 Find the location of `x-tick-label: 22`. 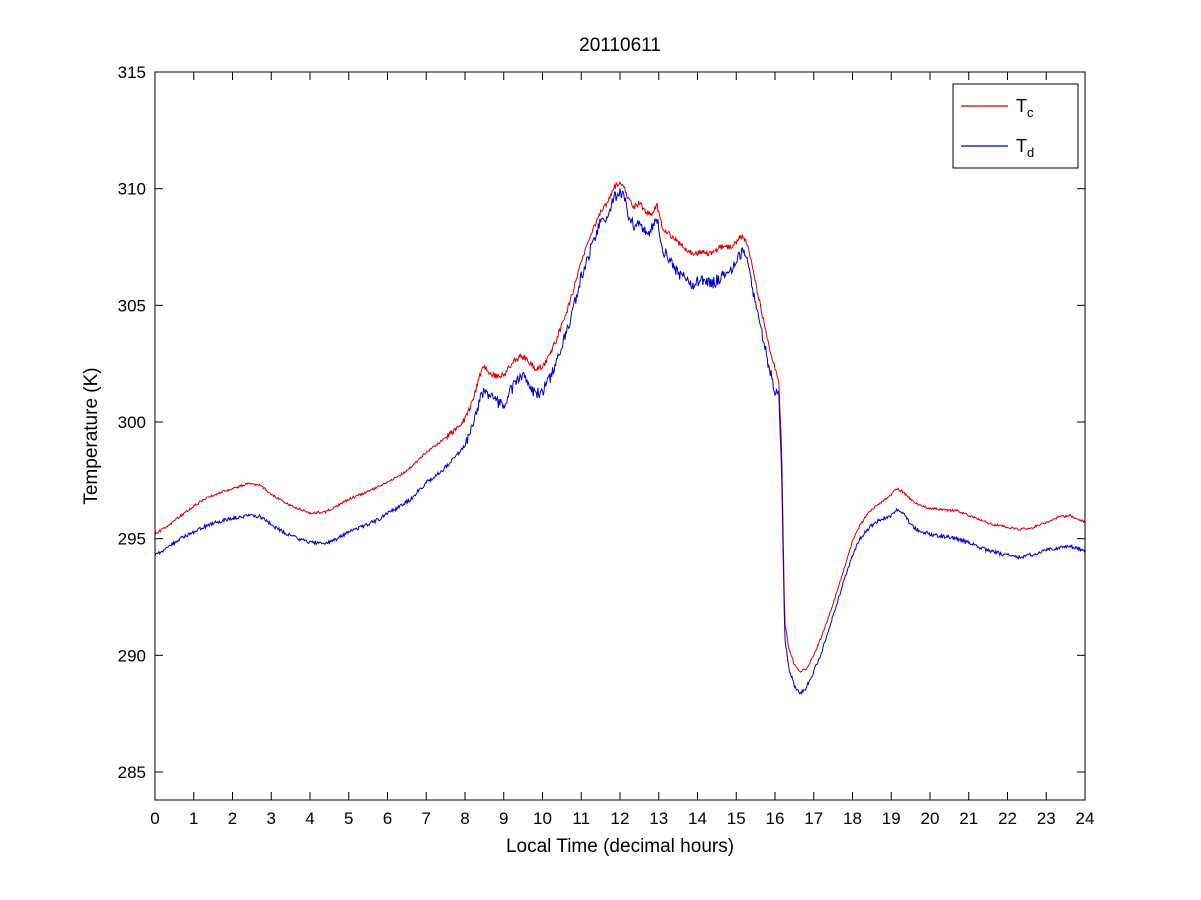

x-tick-label: 22 is located at coordinates (1007, 818).